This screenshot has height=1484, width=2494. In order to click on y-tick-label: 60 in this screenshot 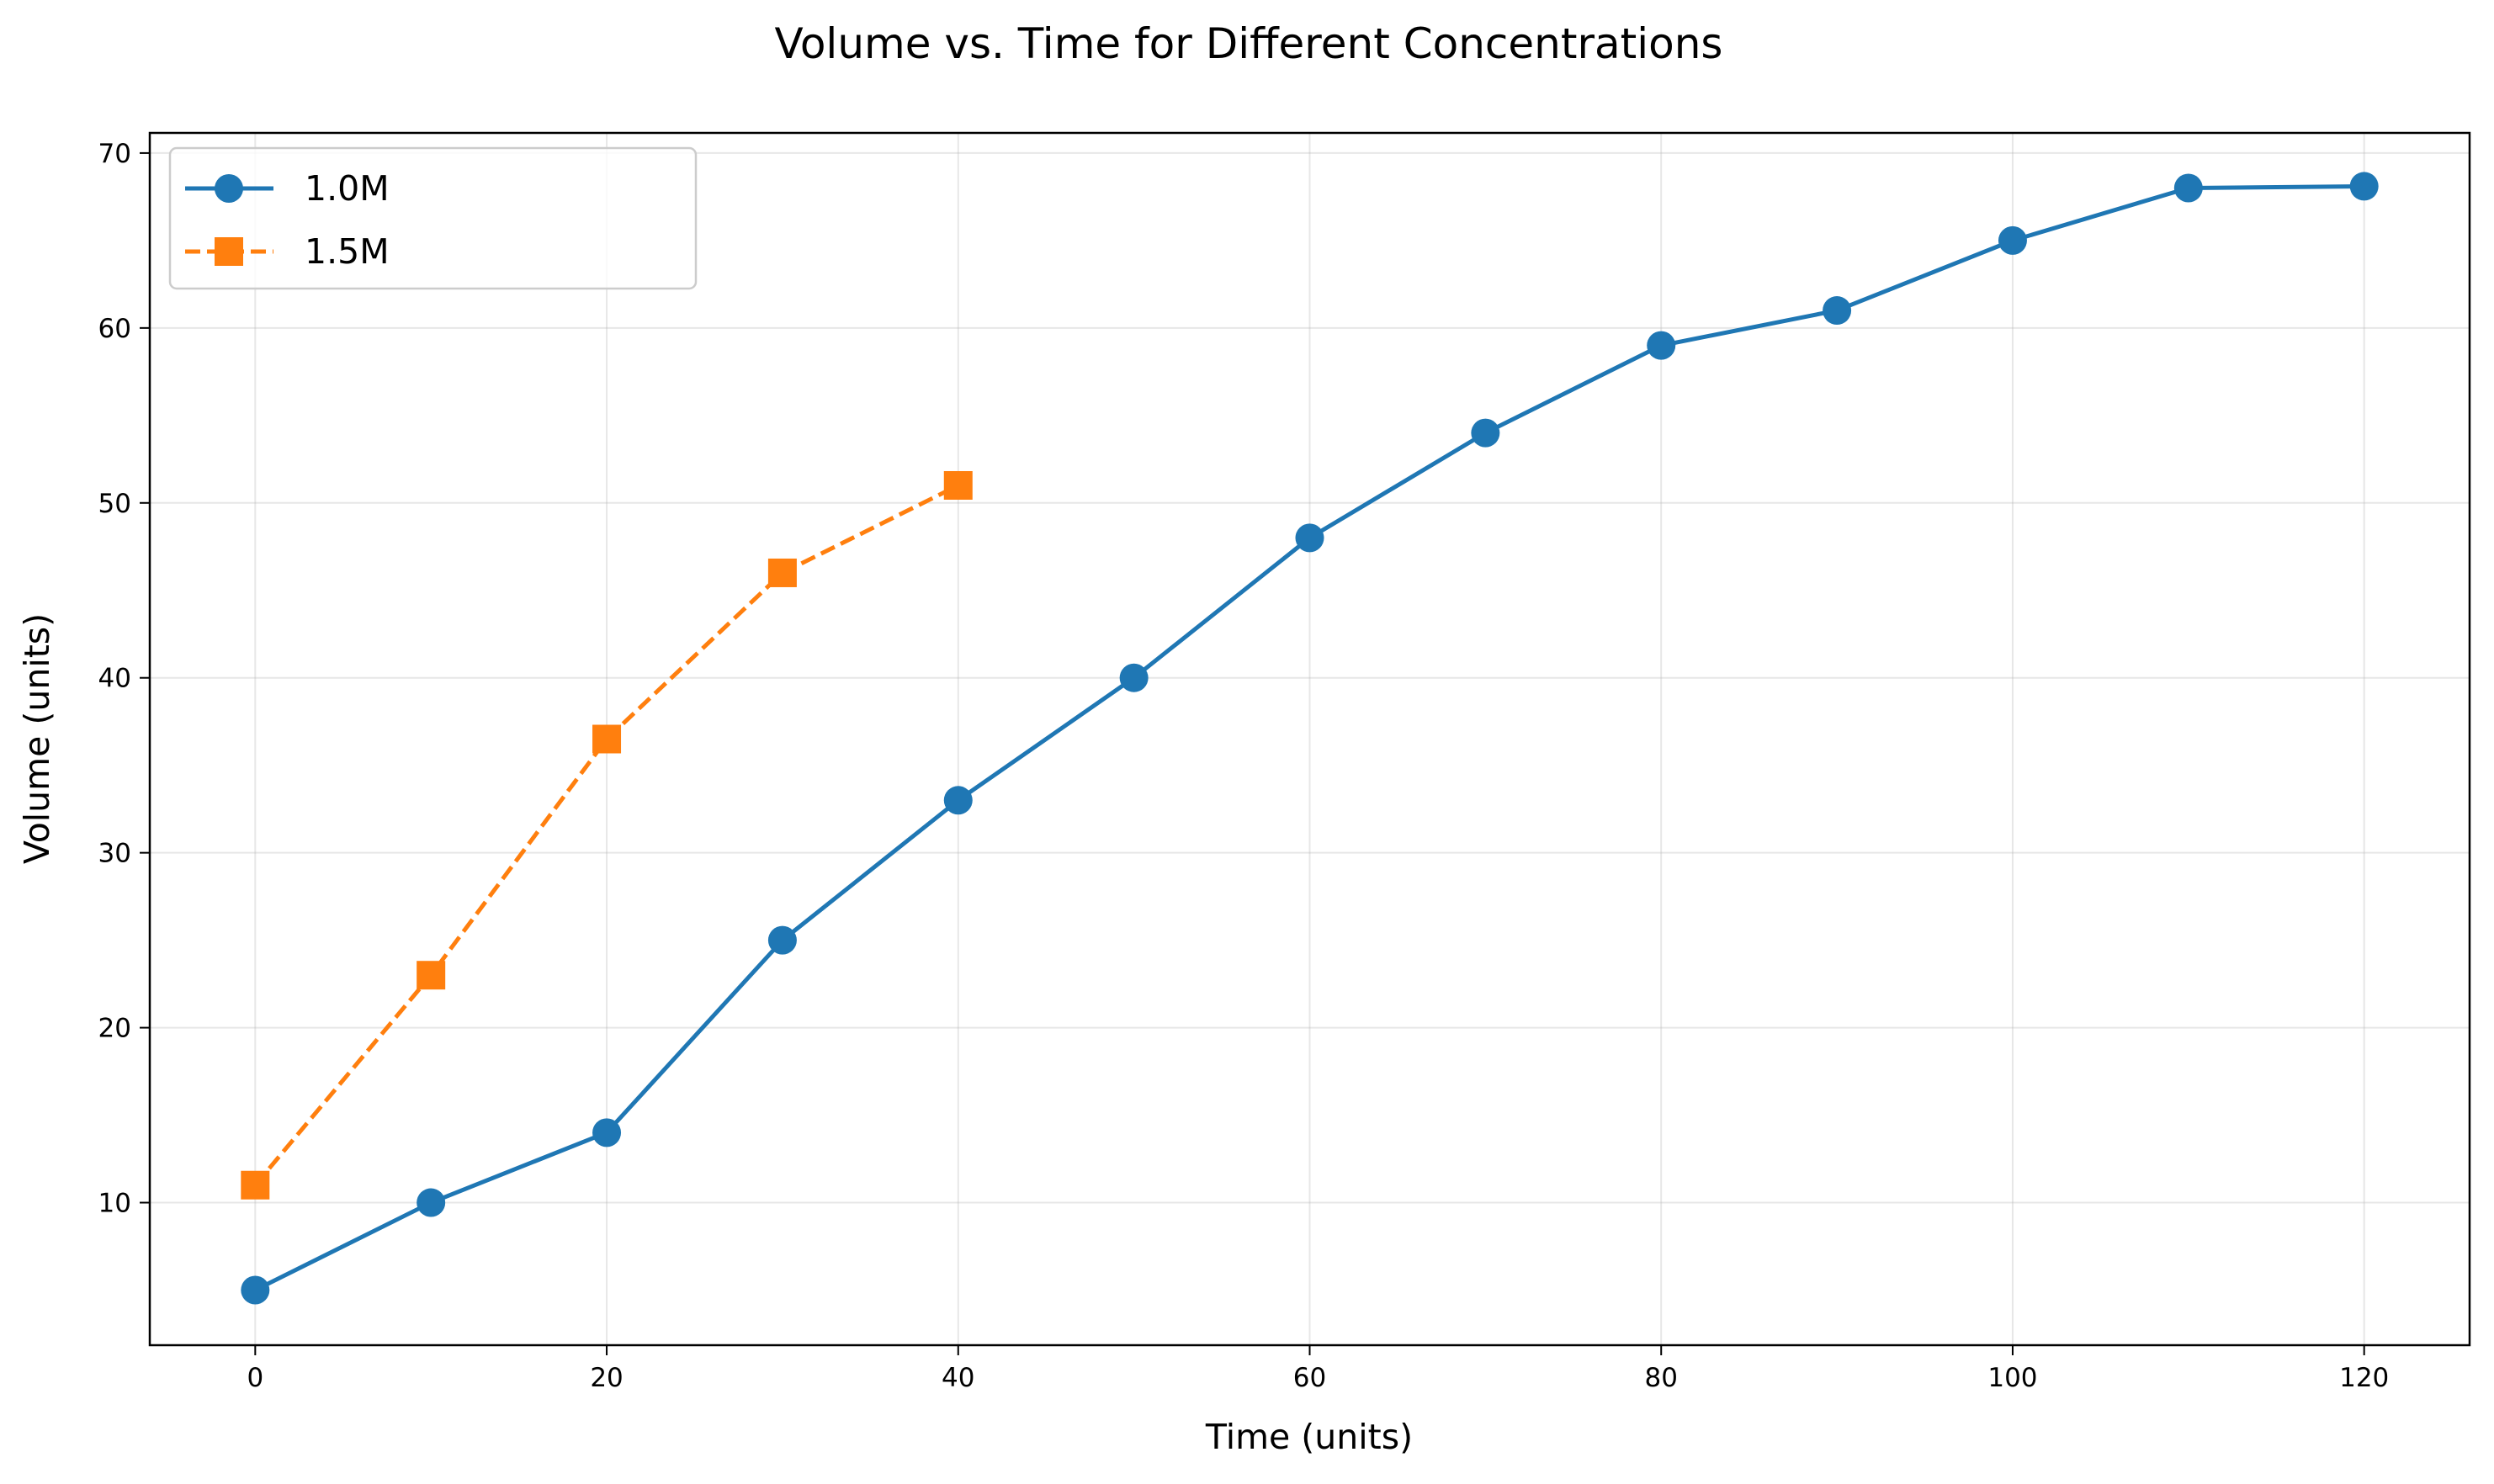, I will do `click(115, 329)`.